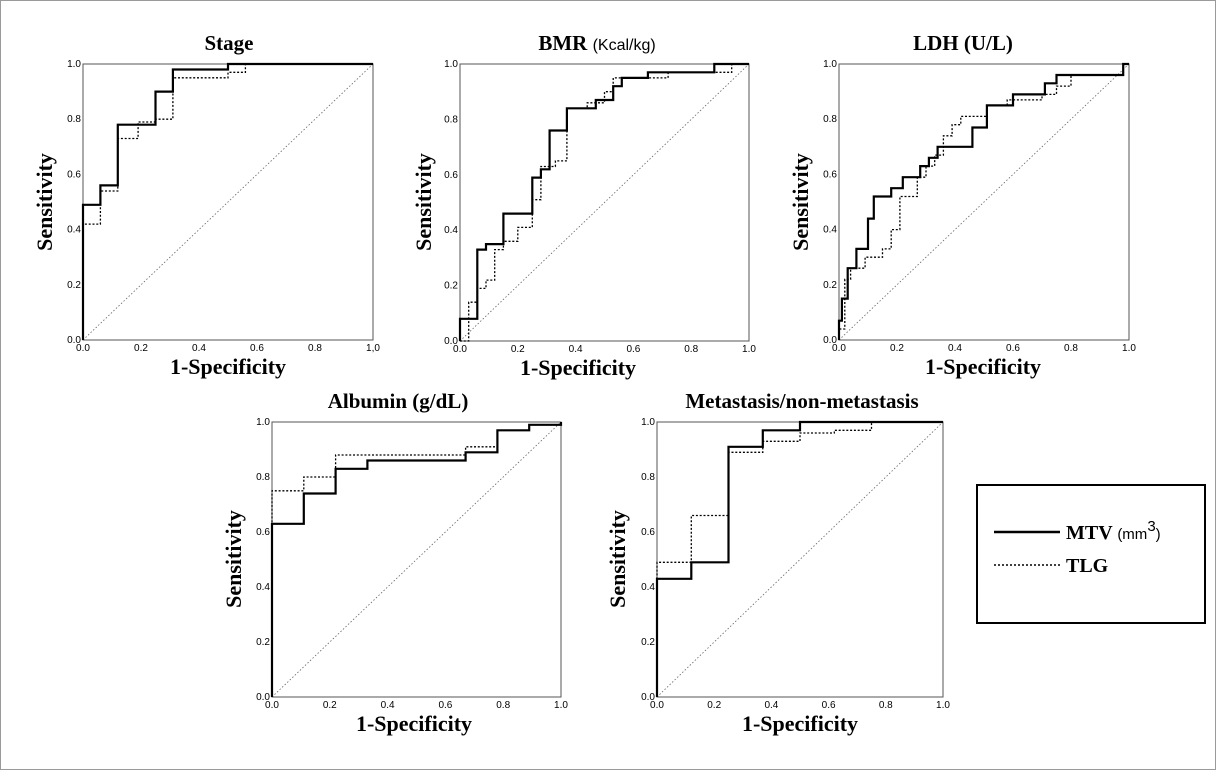 This screenshot has height=770, width=1216. What do you see at coordinates (648, 587) in the screenshot?
I see `y-tick-label-metastasis: 0.4` at bounding box center [648, 587].